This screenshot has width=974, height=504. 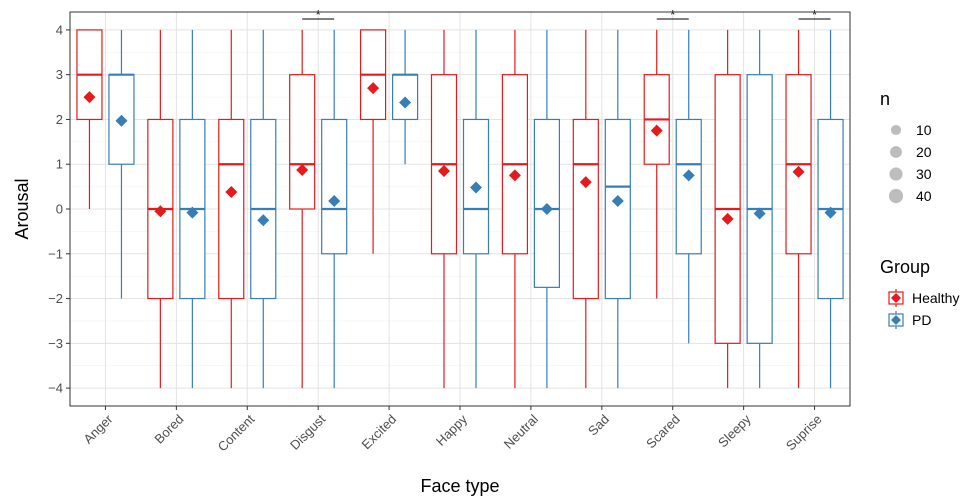 What do you see at coordinates (924, 130) in the screenshot?
I see `size-legend-label: 10` at bounding box center [924, 130].